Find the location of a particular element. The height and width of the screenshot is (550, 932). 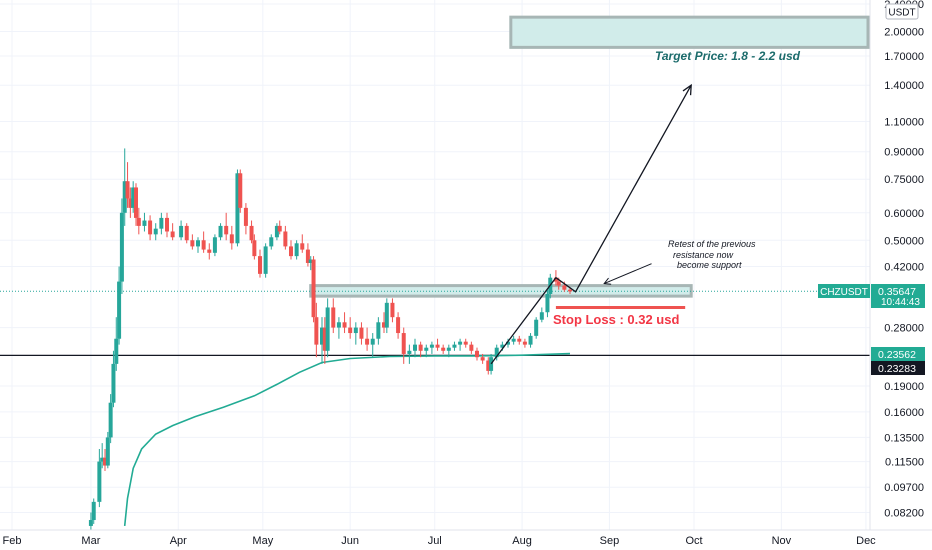

x-tick-label: Mar is located at coordinates (90, 541).